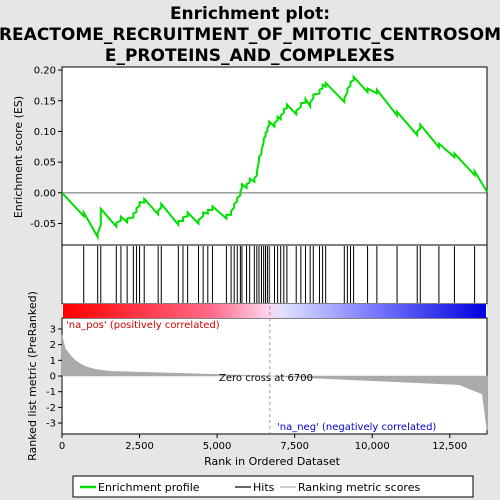 This screenshot has width=500, height=500. Describe the element at coordinates (45, 132) in the screenshot. I see `es-y-tick-label: 0.10` at that location.